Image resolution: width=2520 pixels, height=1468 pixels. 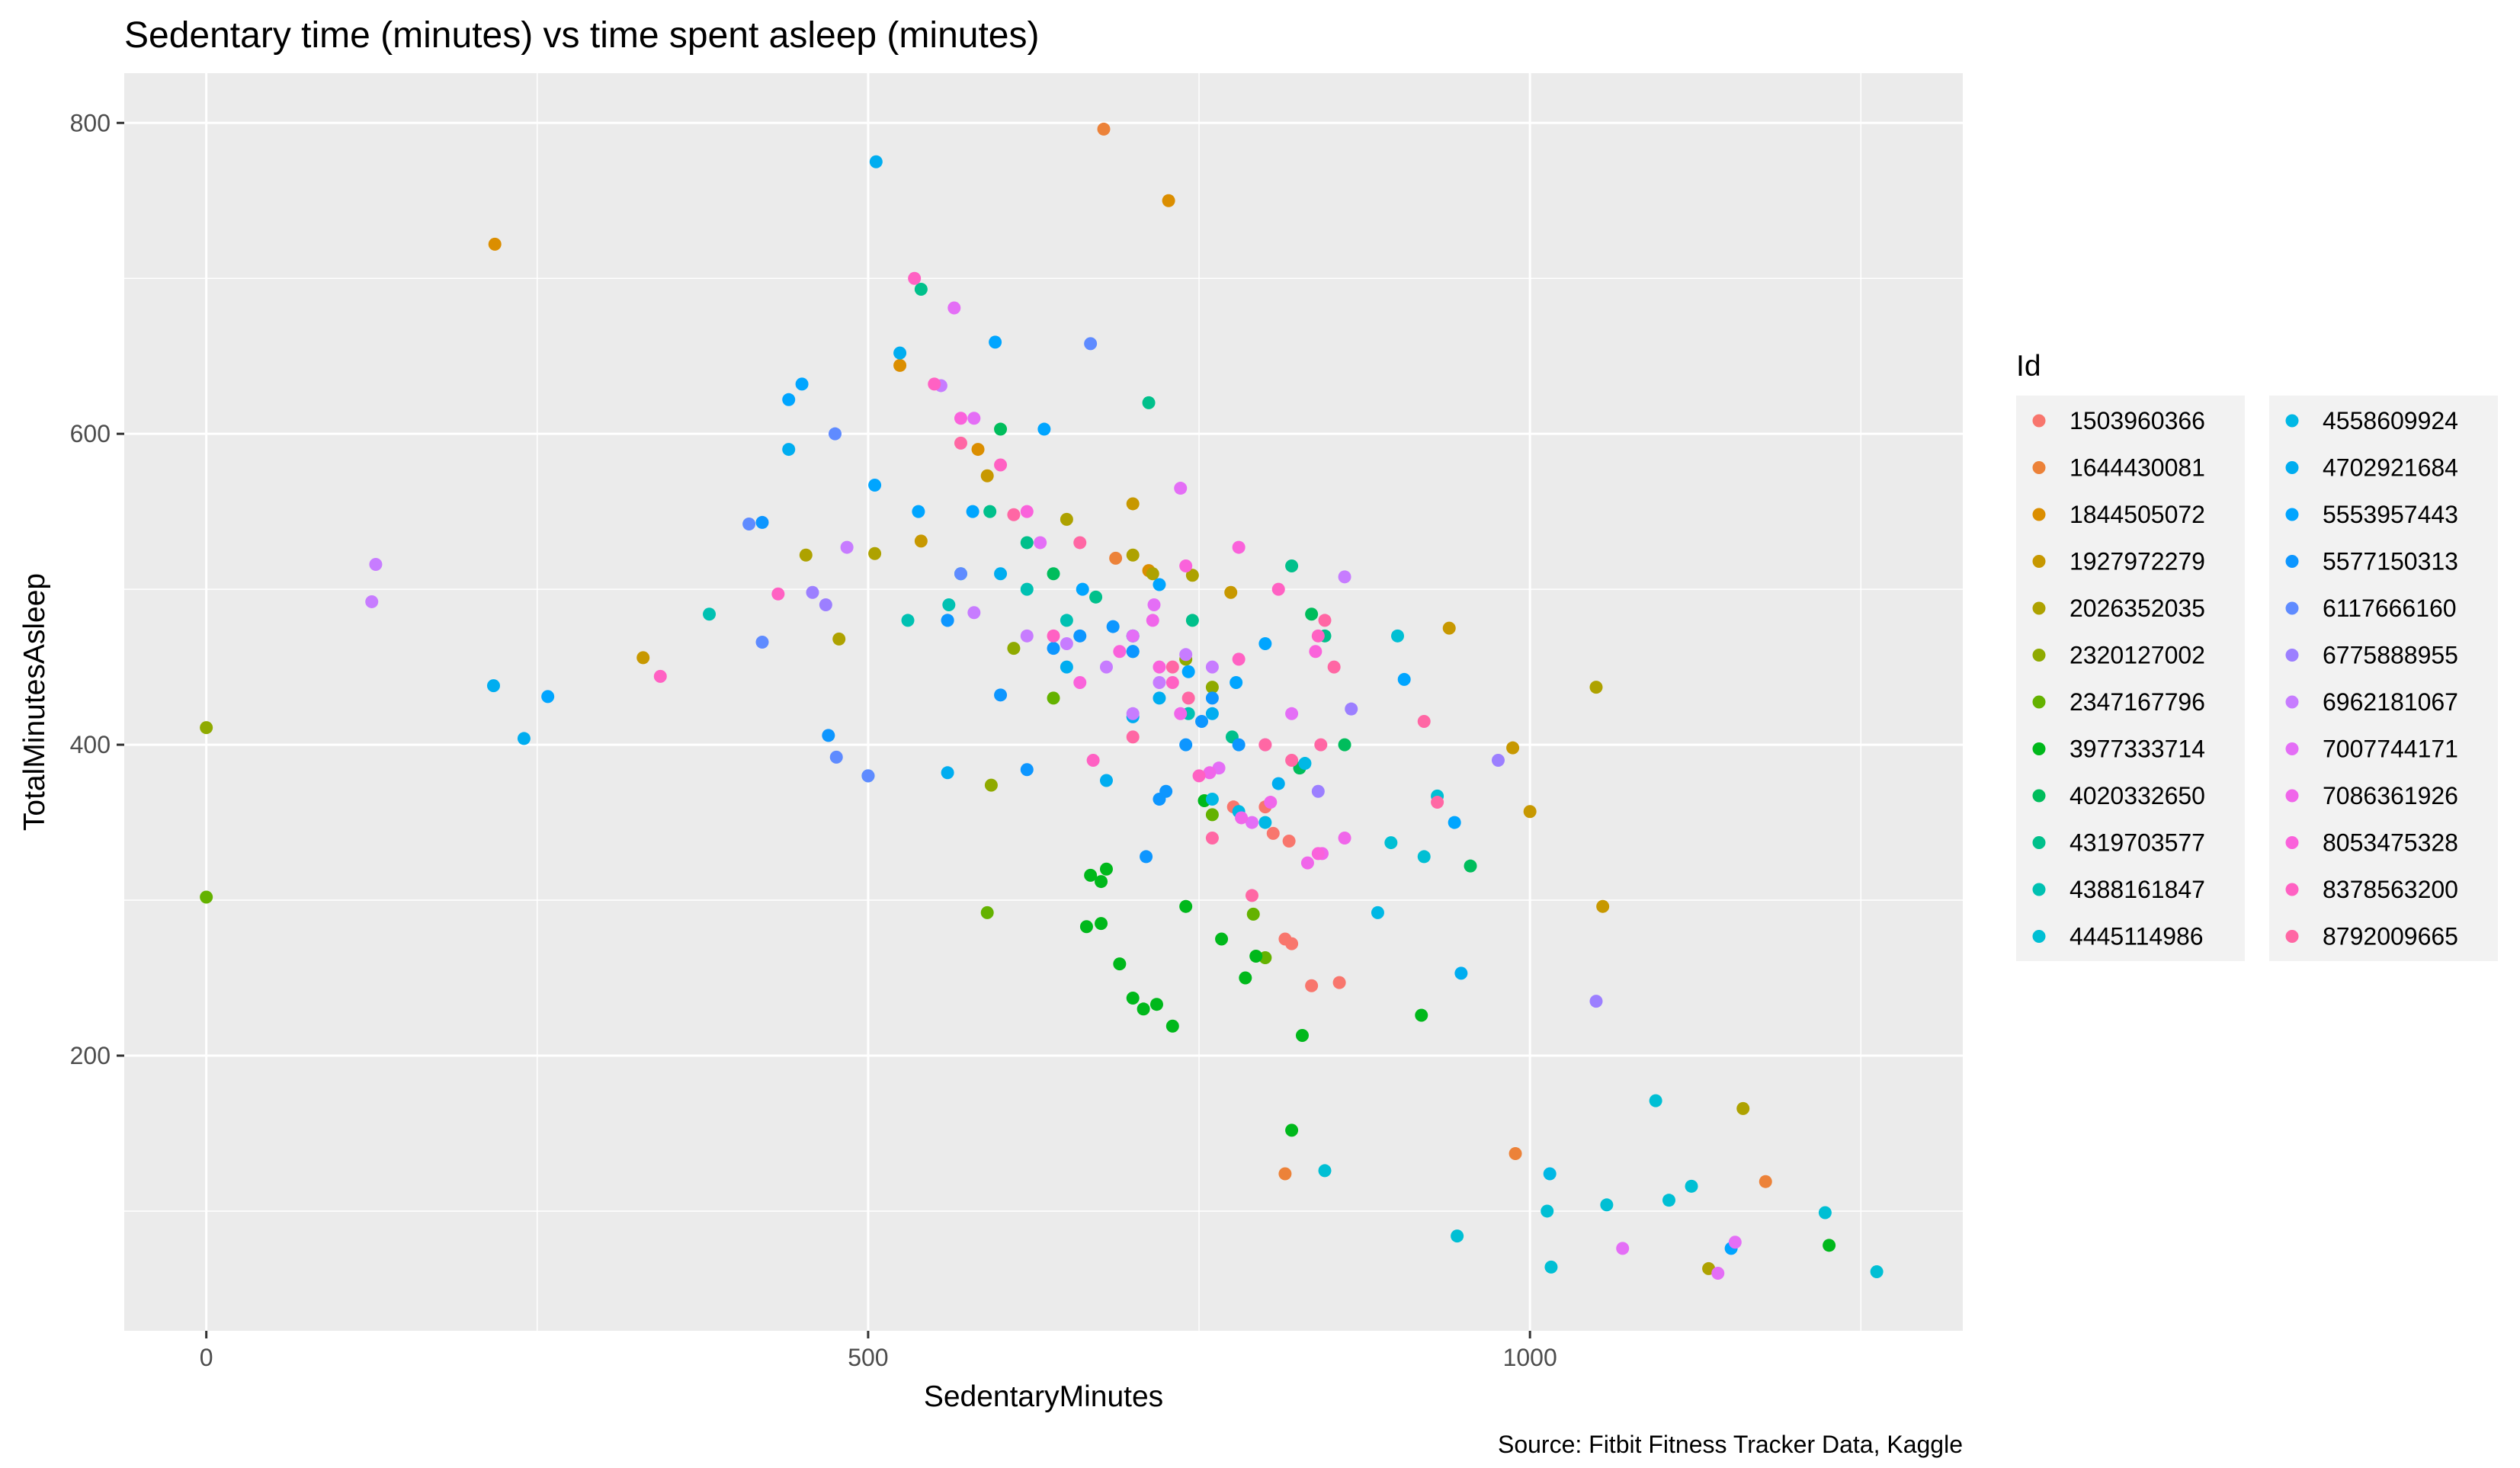 I want to click on y-tick-label: 400, so click(x=90, y=744).